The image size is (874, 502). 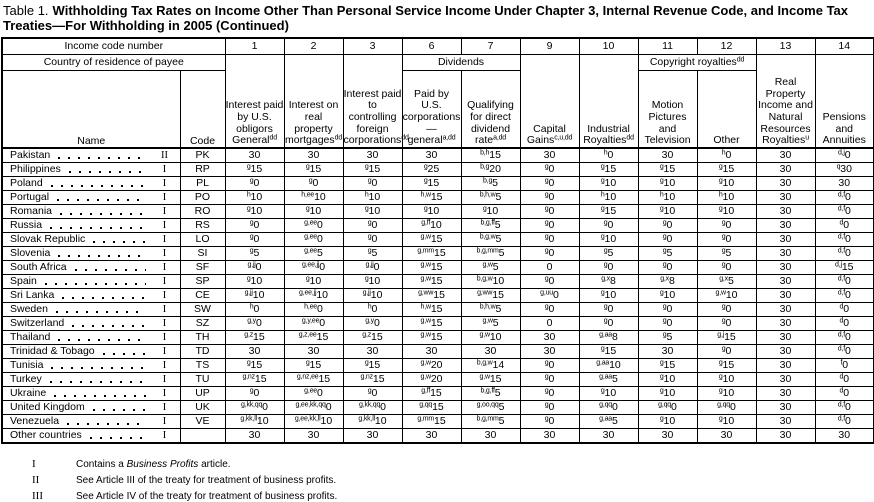 I want to click on income-code: 14, so click(x=844, y=46).